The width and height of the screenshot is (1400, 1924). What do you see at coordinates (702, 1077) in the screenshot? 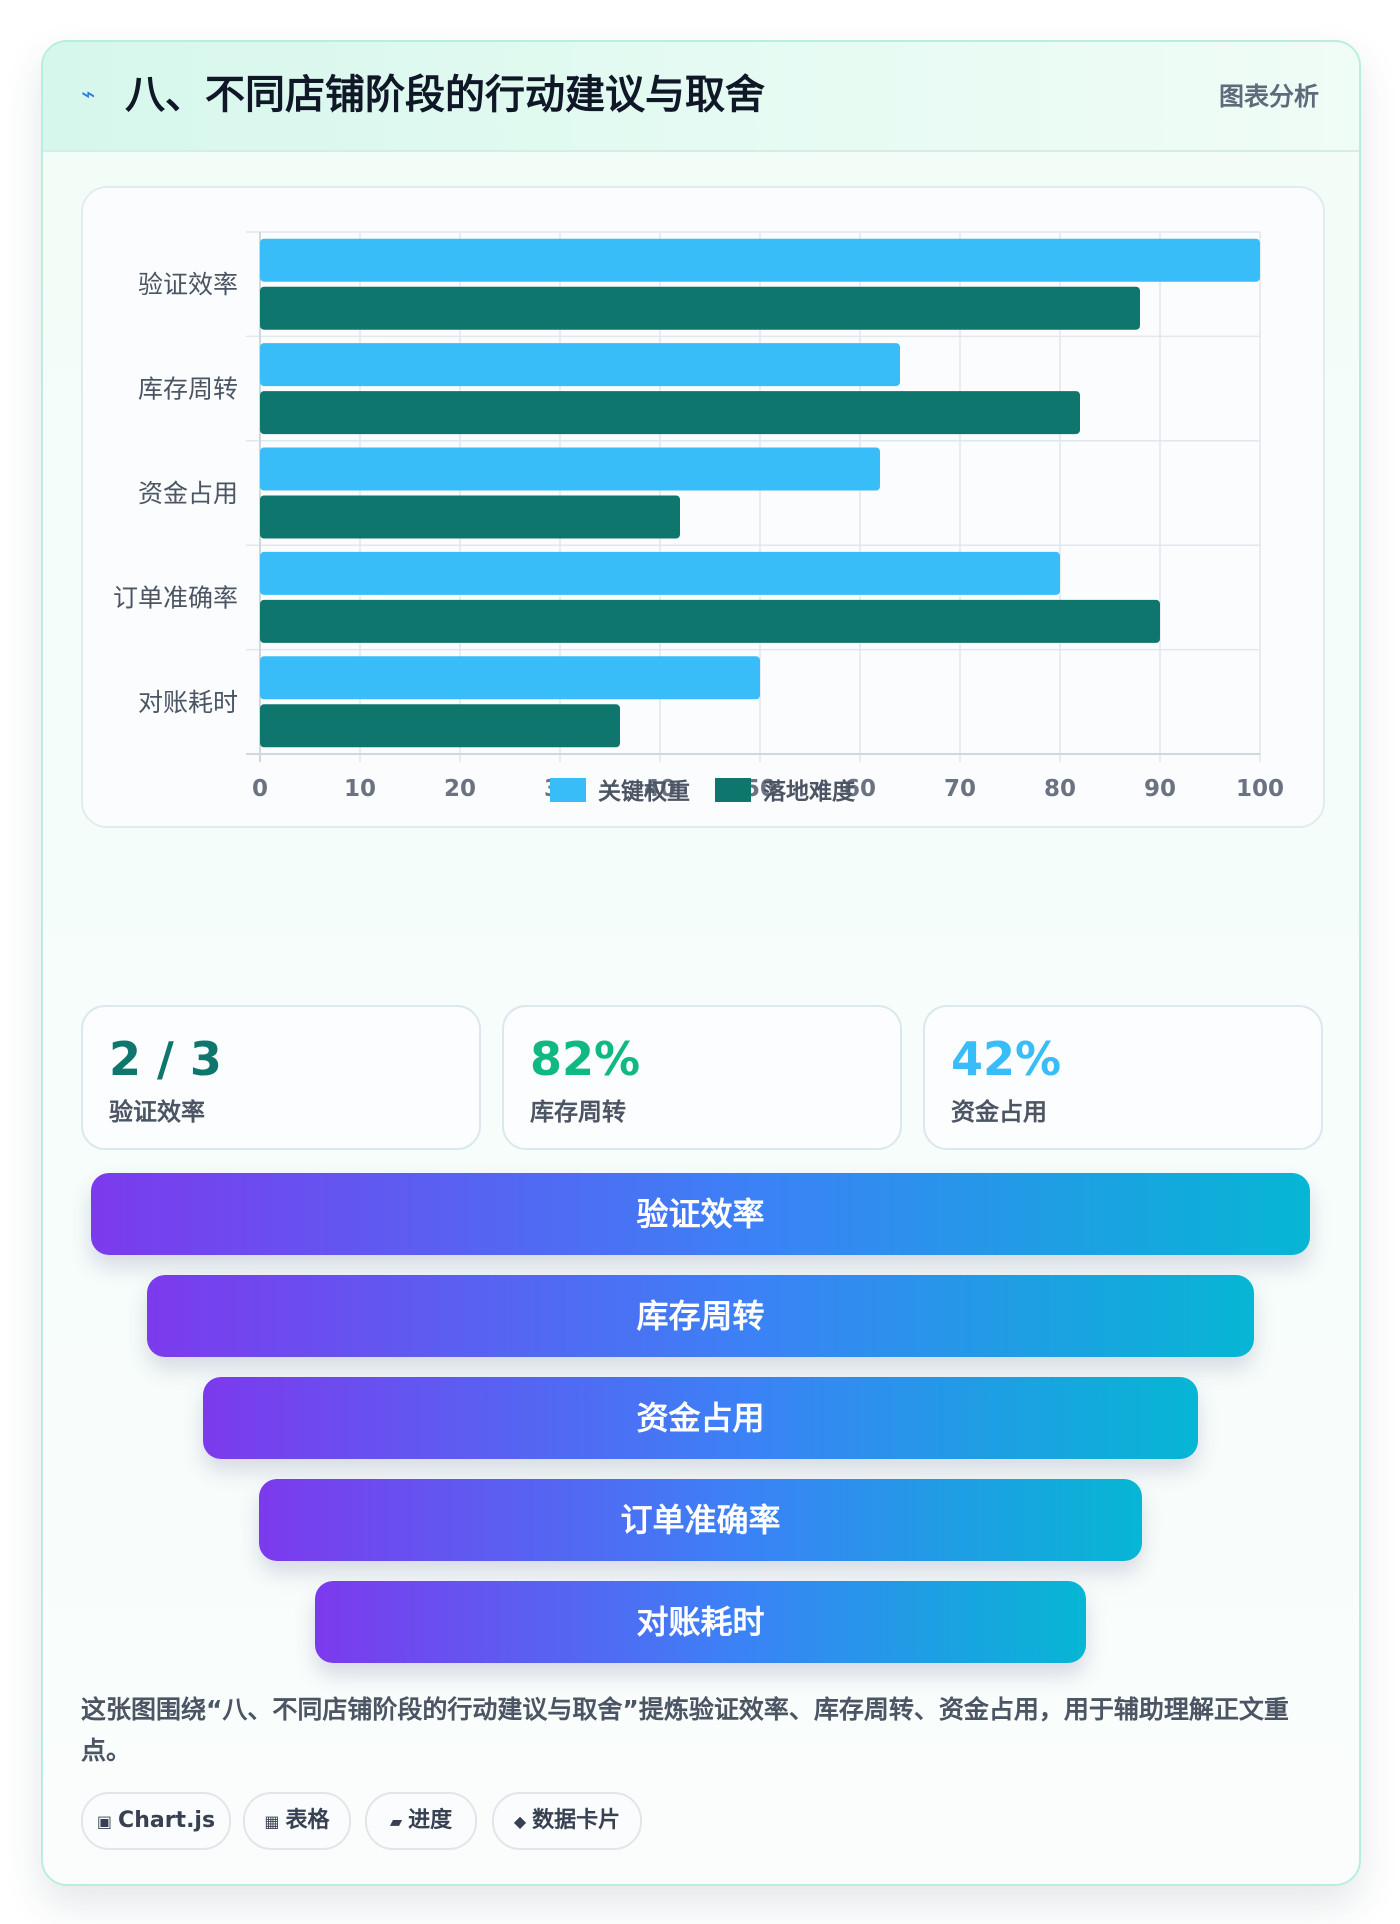
I see `stat-card: 82% 库存周转` at bounding box center [702, 1077].